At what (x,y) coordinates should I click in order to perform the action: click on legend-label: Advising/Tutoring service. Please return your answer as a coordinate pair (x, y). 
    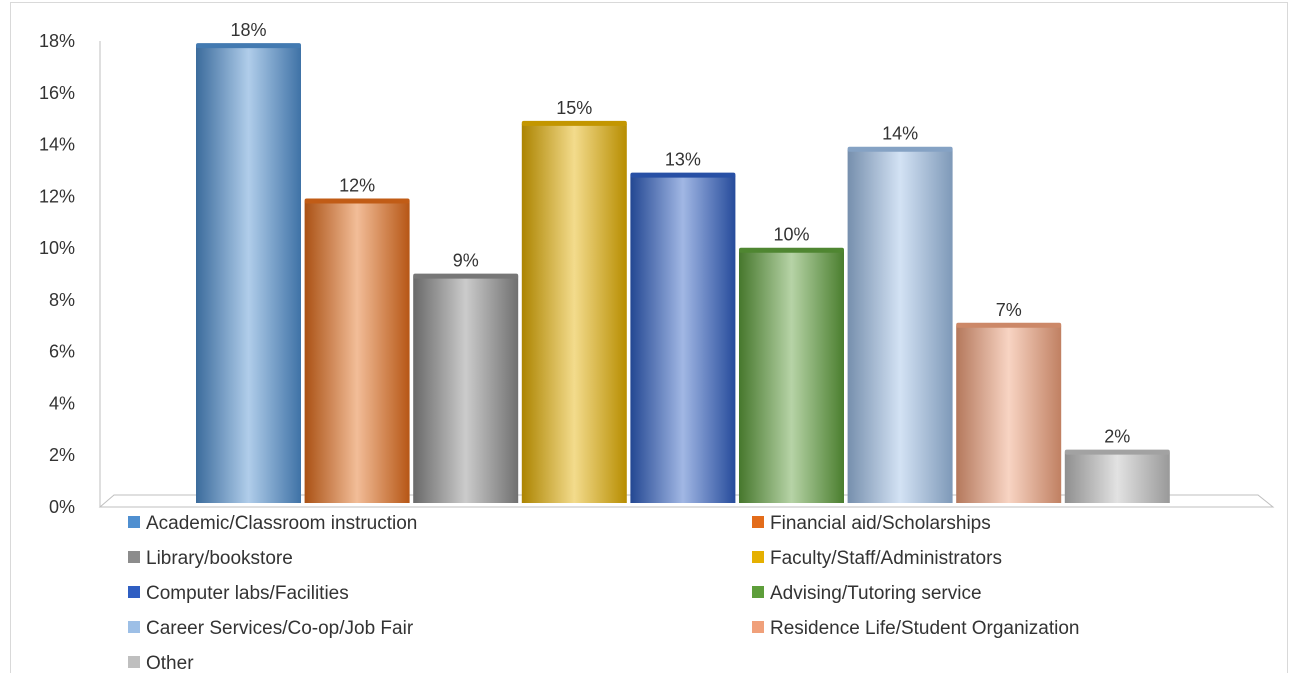
    Looking at the image, I should click on (876, 593).